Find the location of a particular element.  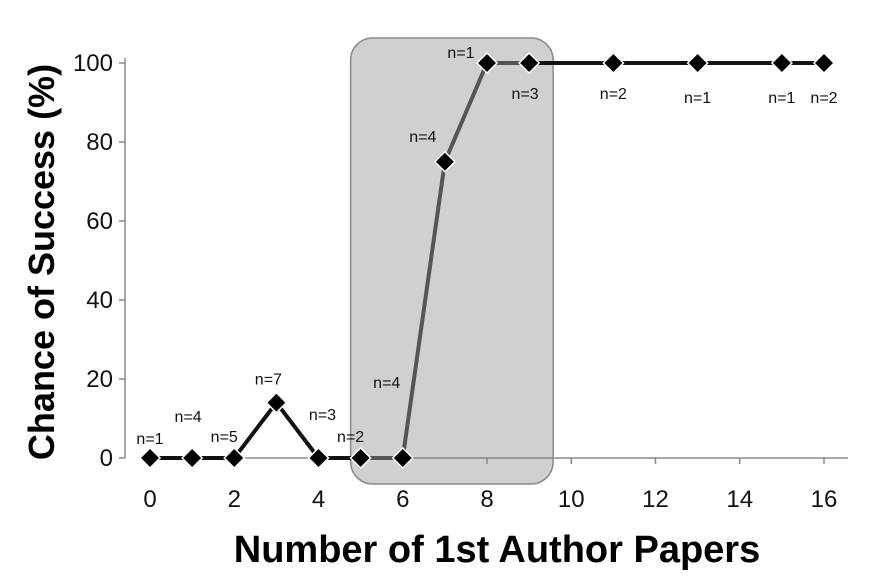

x-tick-label: 12 is located at coordinates (655, 499).